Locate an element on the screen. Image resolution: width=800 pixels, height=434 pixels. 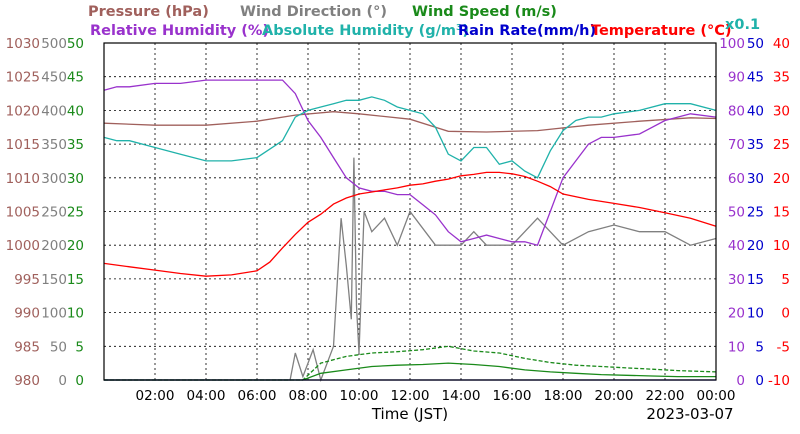
y-tick-label: 80 is located at coordinates (736, 111).